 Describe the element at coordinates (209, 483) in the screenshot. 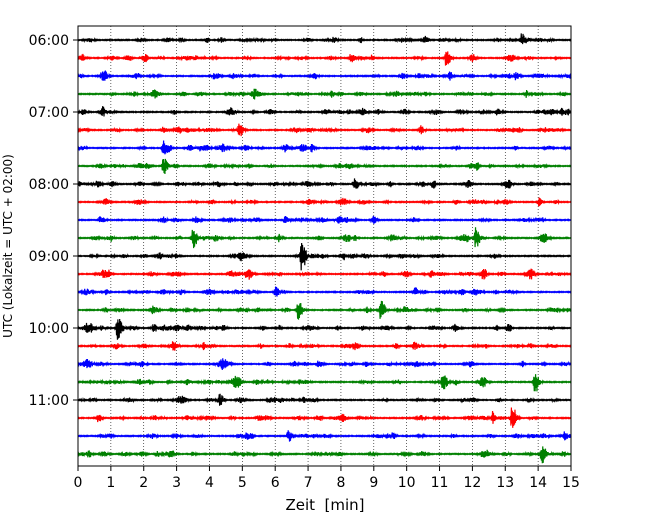

I see `x-tick-label: 4` at that location.